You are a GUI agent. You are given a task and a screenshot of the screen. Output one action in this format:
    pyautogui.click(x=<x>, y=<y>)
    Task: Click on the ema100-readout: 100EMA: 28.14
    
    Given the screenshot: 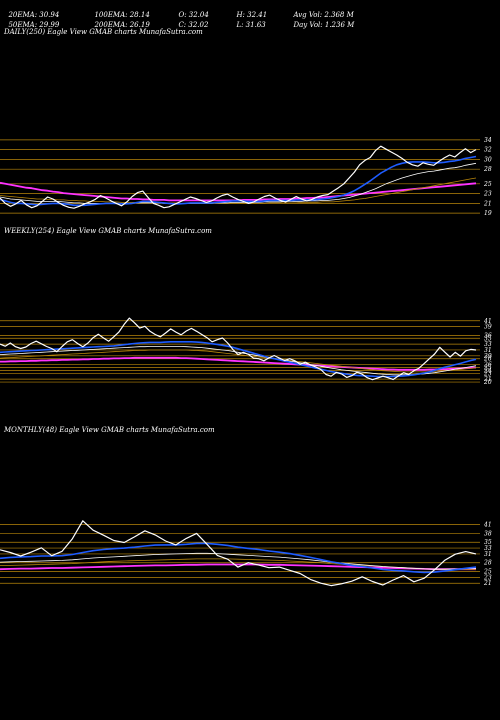 What is the action you would take?
    pyautogui.click(x=122, y=15)
    